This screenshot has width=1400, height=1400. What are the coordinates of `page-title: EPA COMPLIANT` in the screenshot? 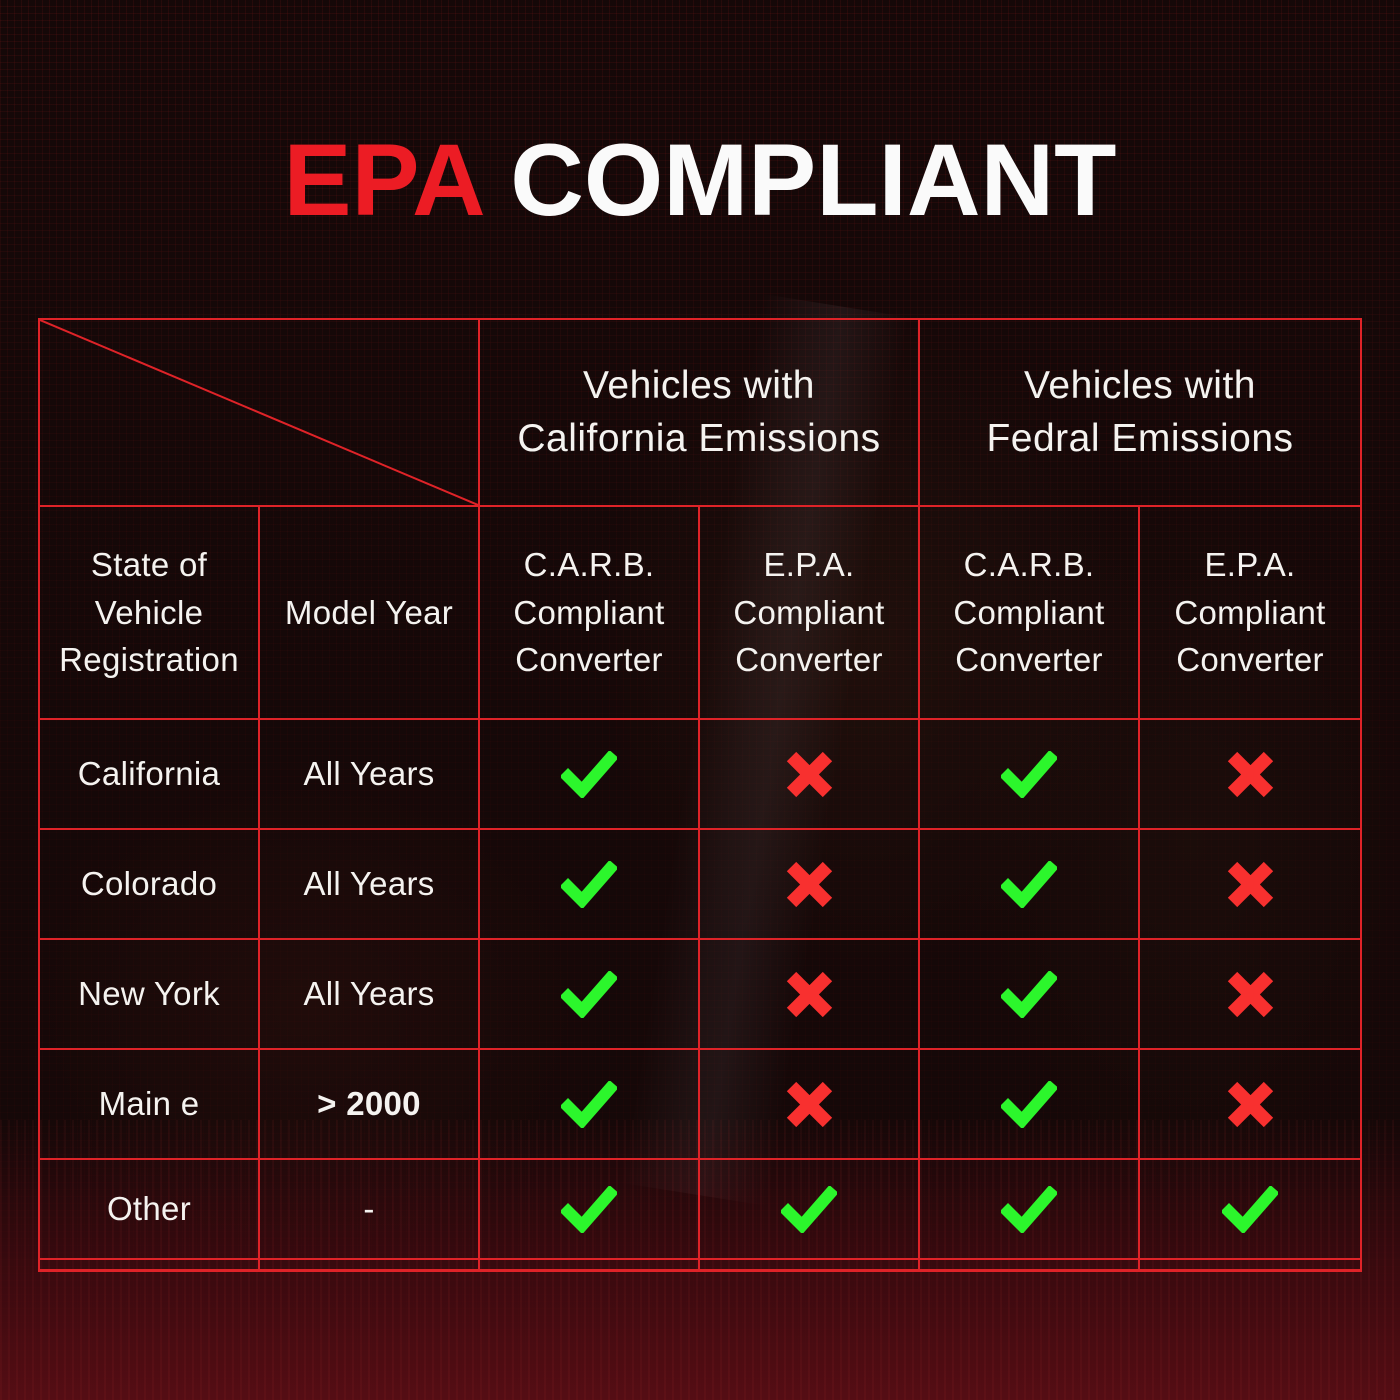 It's located at (700, 180).